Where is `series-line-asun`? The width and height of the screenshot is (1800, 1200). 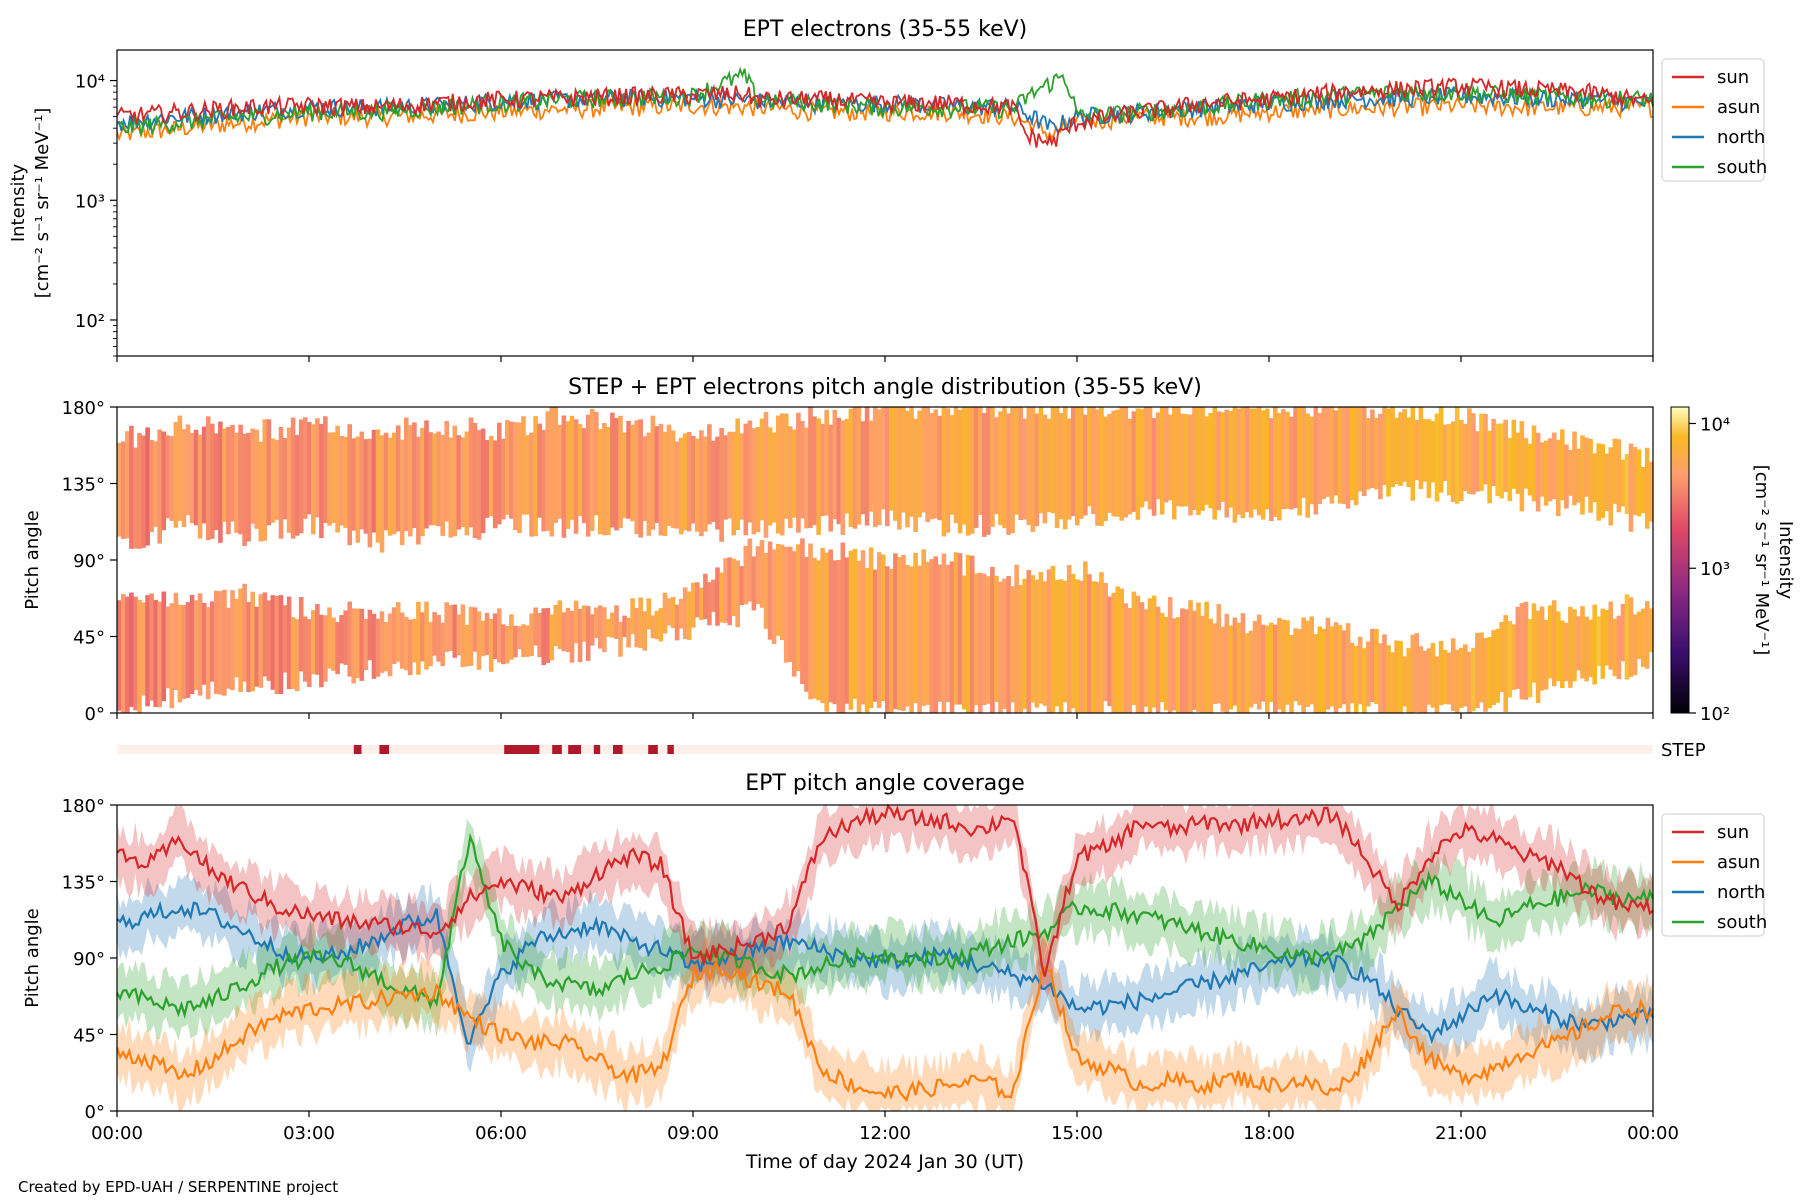 series-line-asun is located at coordinates (885, 1031).